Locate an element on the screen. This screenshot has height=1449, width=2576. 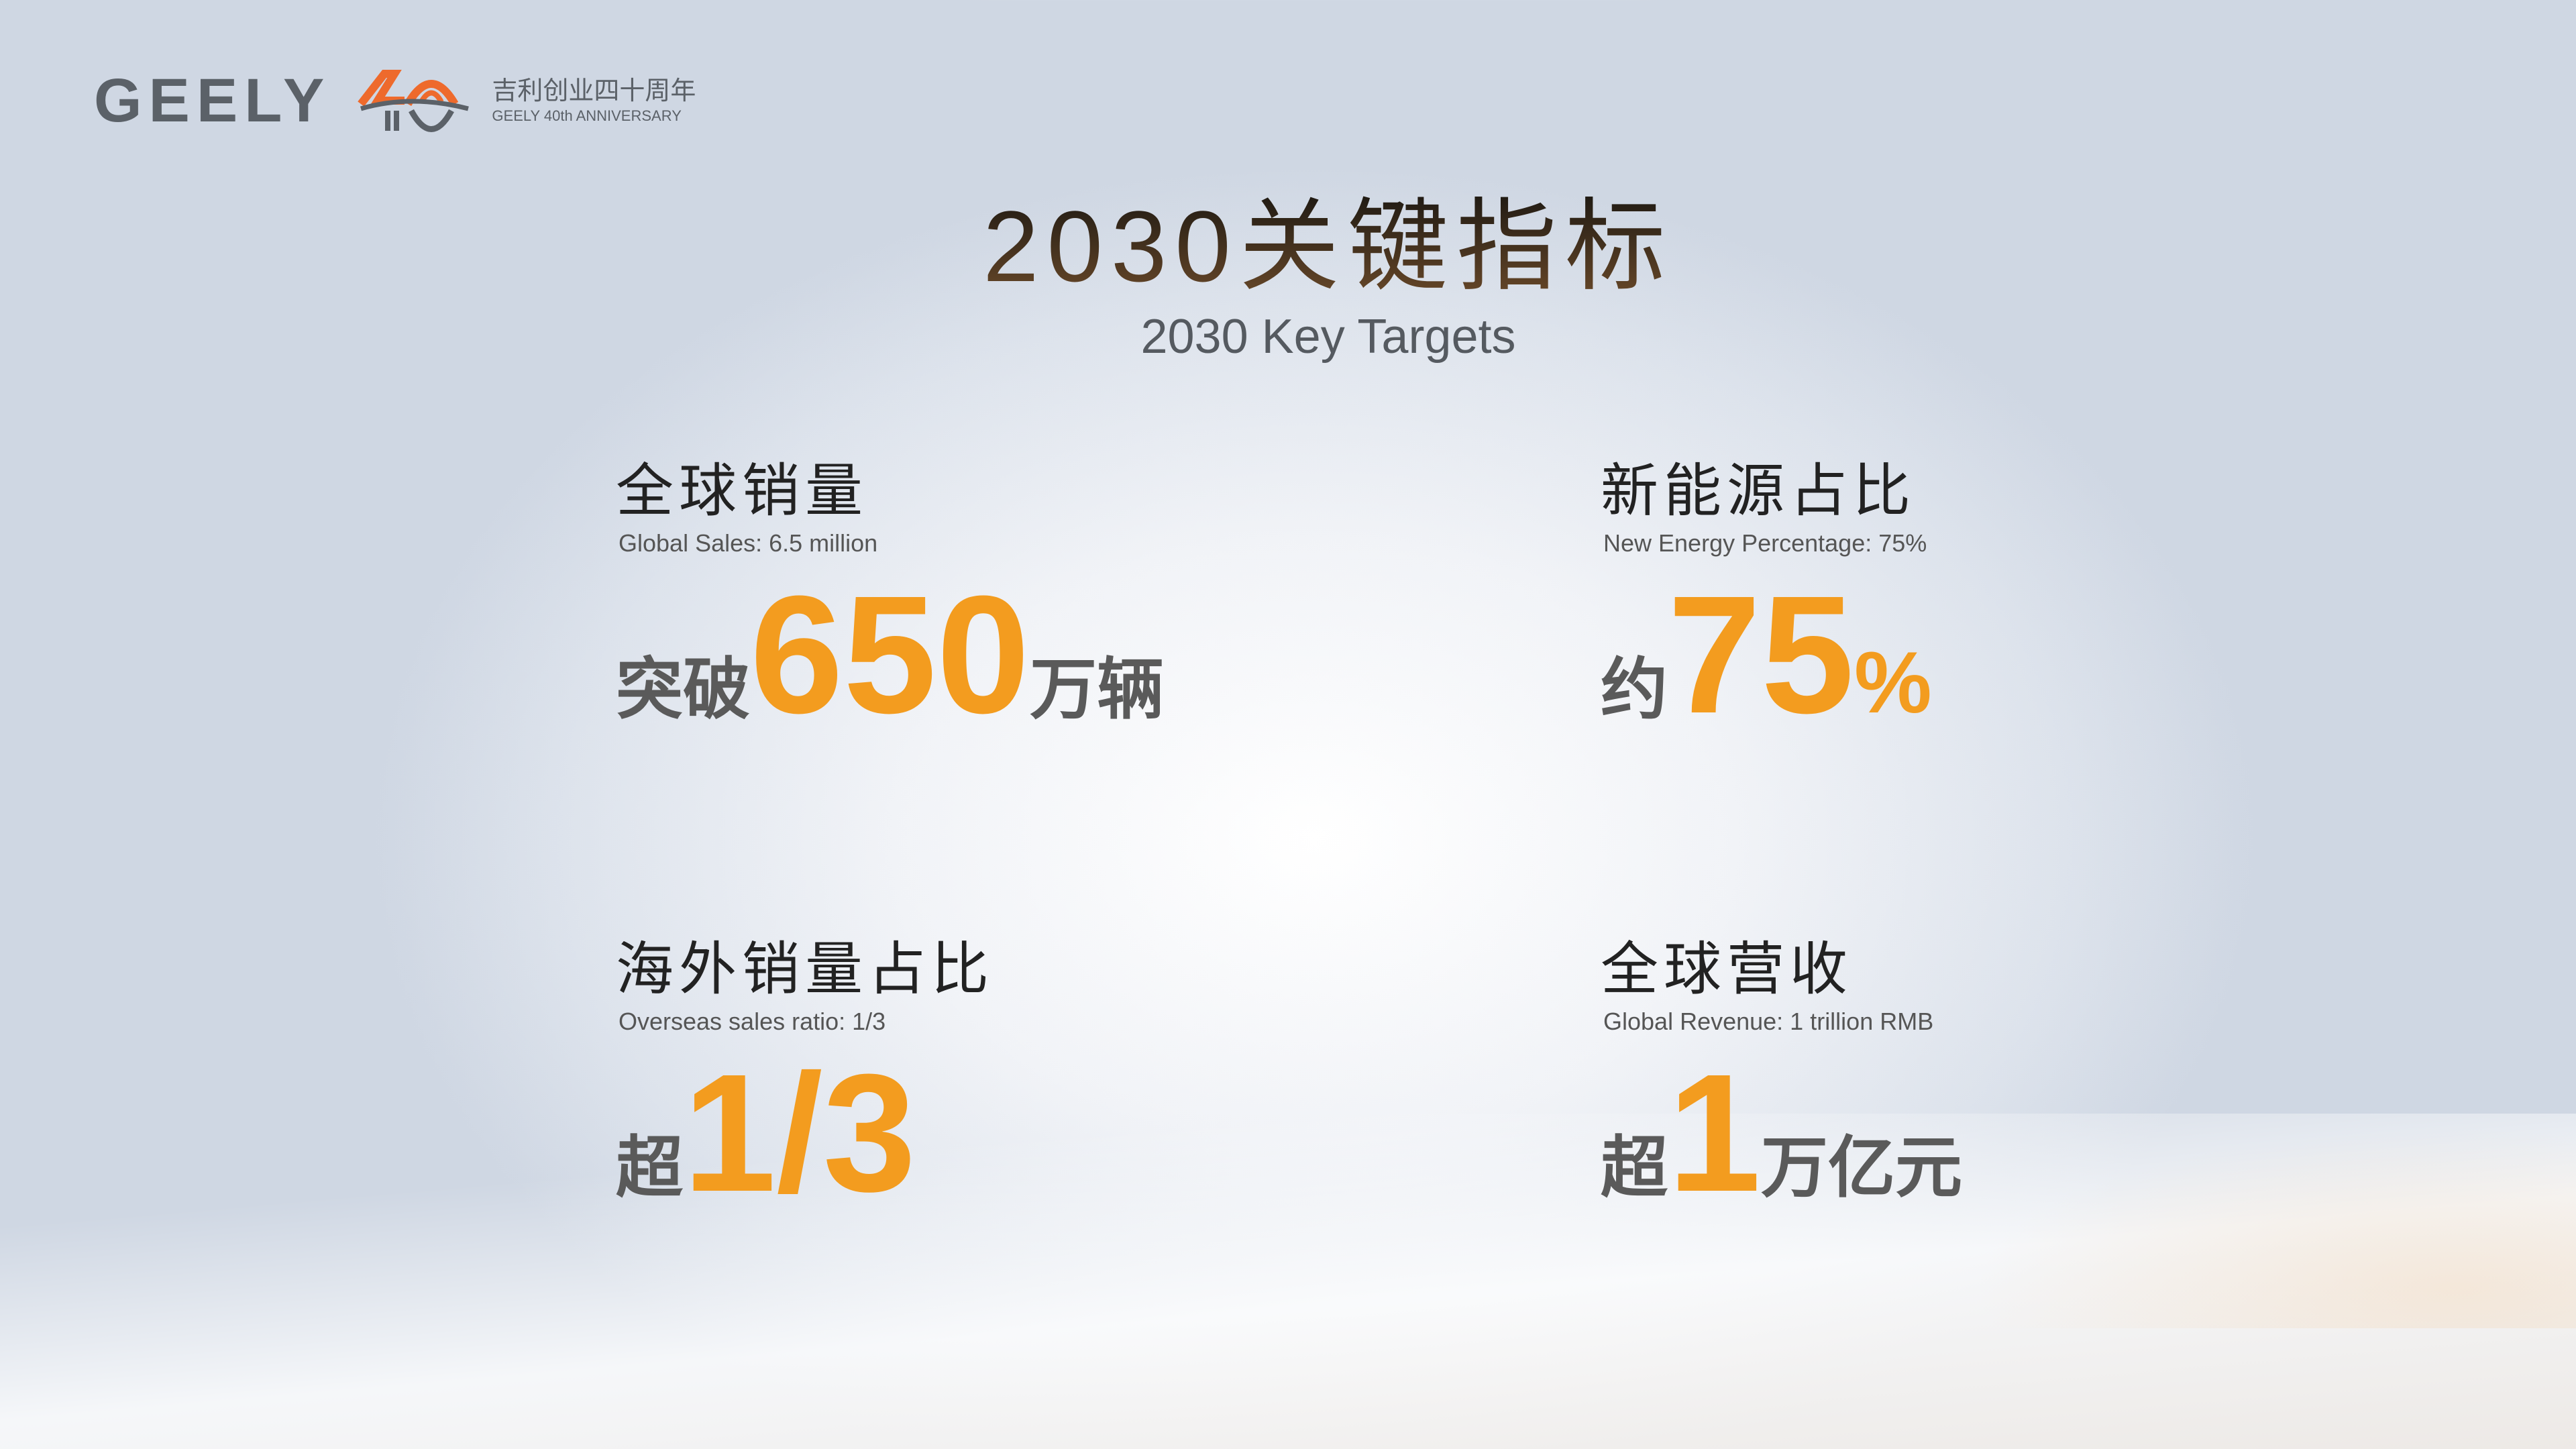
anniversary-cn: 吉利创业四十周年 is located at coordinates (594, 91).